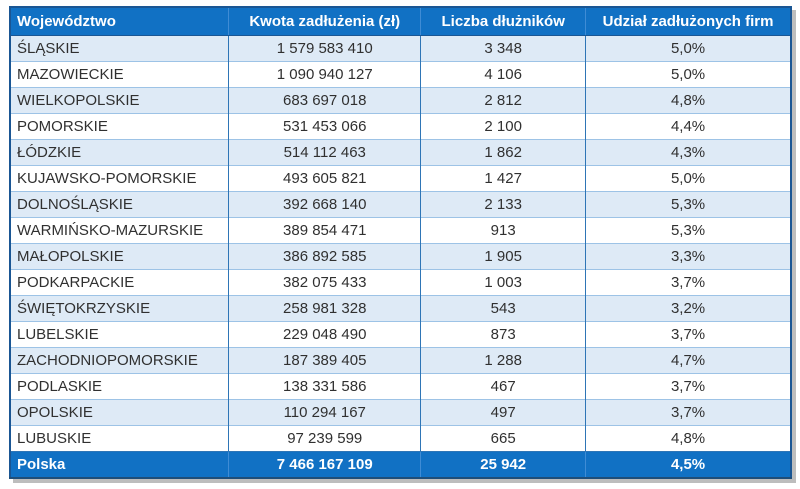 This screenshot has width=800, height=489. Describe the element at coordinates (119, 359) in the screenshot. I see `voivodeship-name-cell: ZACHODNIOPOMORSKIE` at that location.